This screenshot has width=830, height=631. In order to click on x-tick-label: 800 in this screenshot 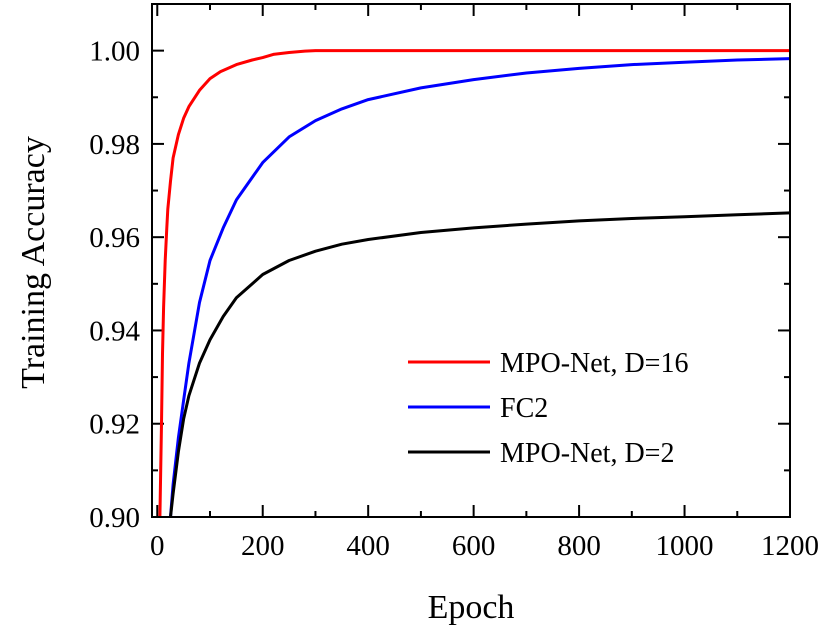, I will do `click(579, 546)`.